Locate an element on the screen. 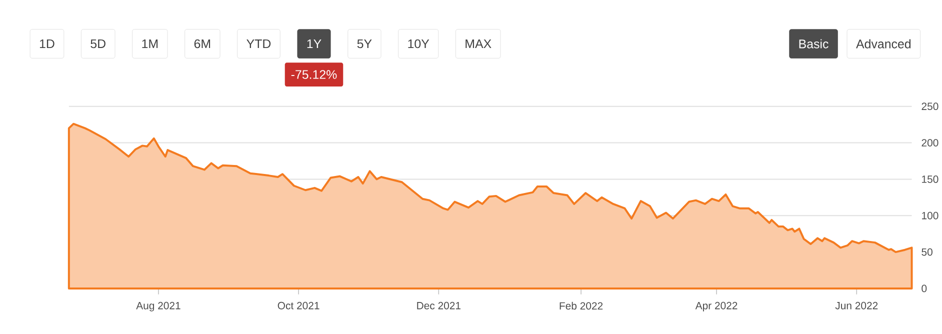 The height and width of the screenshot is (334, 942). text: 5D is located at coordinates (98, 43).